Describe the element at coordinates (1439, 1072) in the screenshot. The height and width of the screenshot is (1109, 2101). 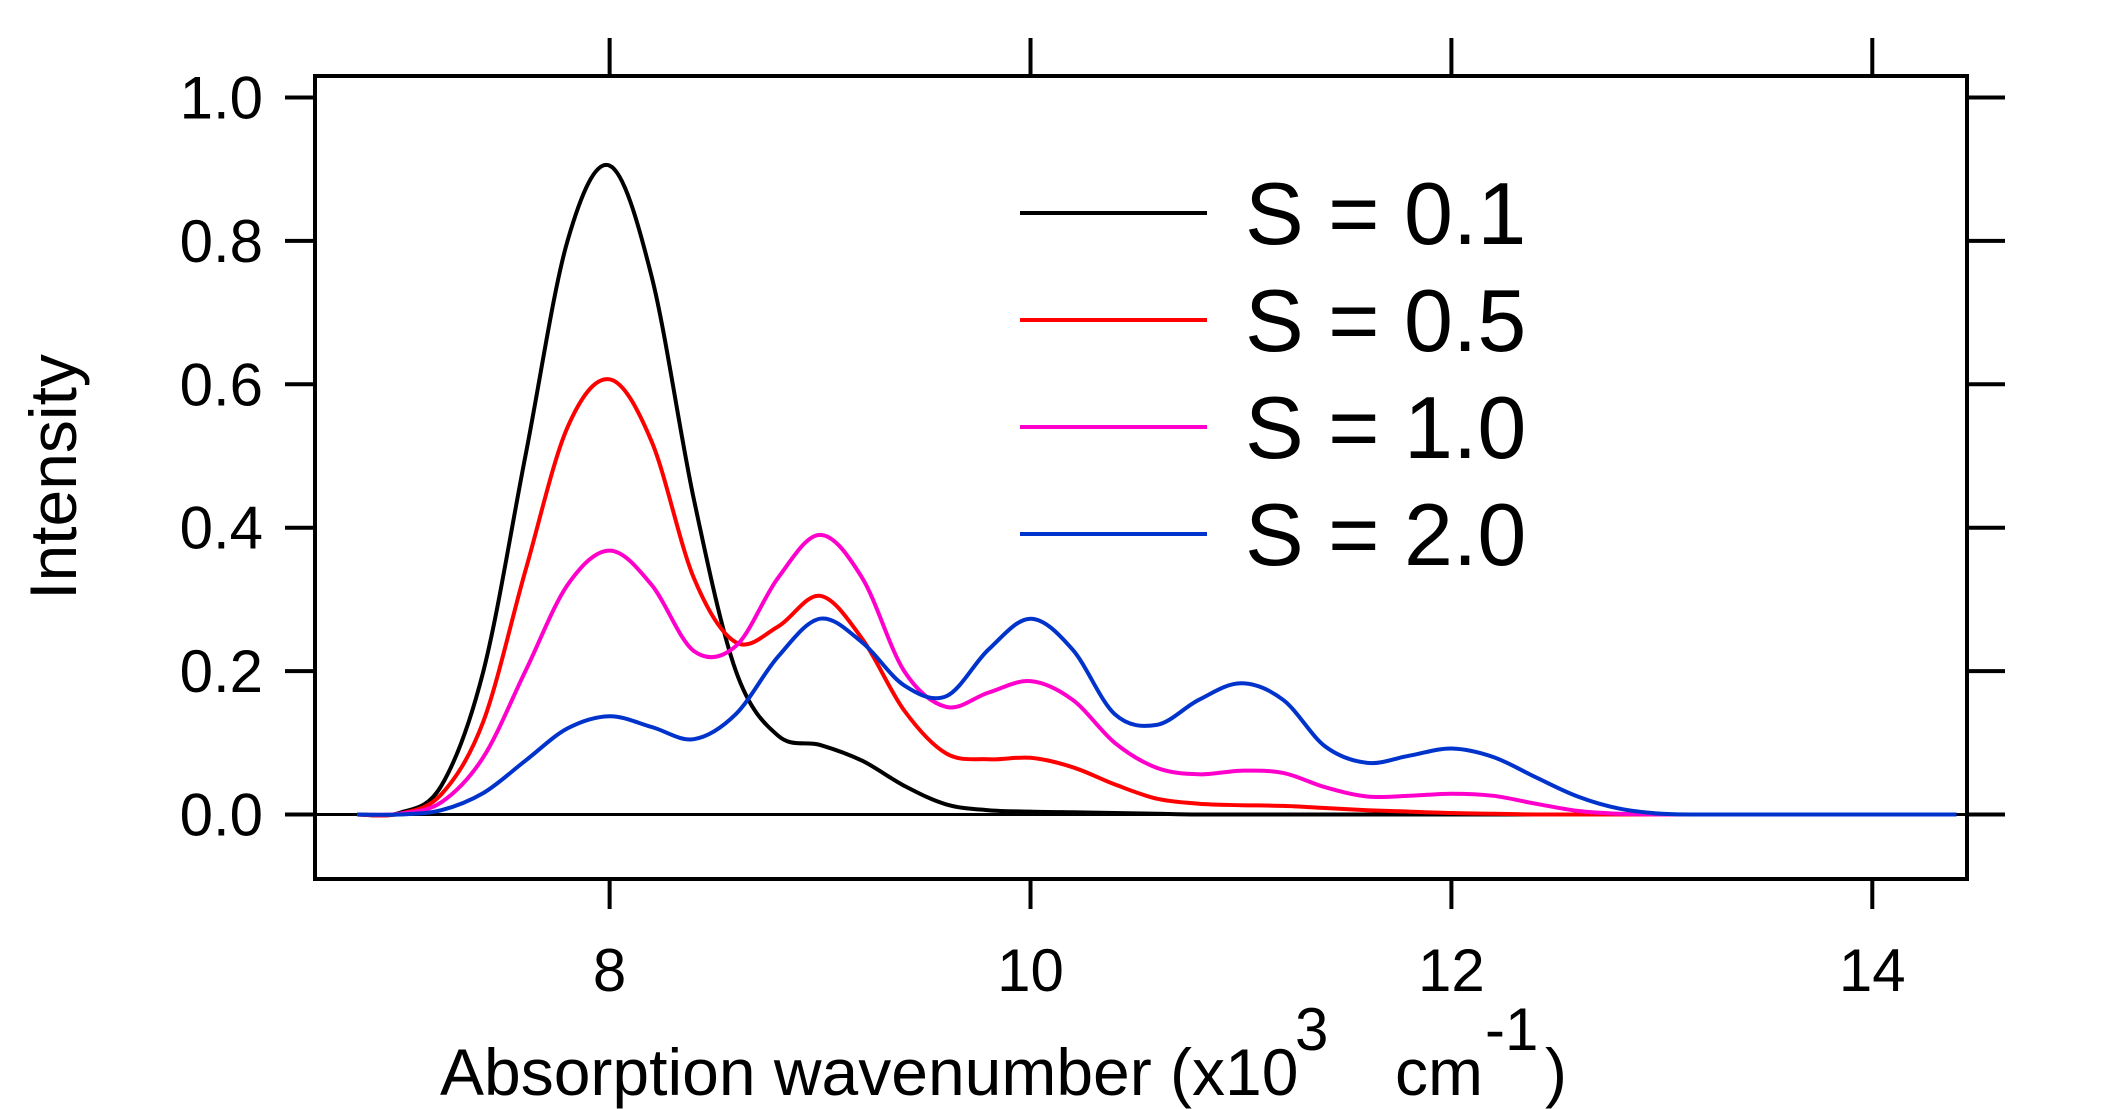
I see `x-axis-title-unit: cm` at that location.